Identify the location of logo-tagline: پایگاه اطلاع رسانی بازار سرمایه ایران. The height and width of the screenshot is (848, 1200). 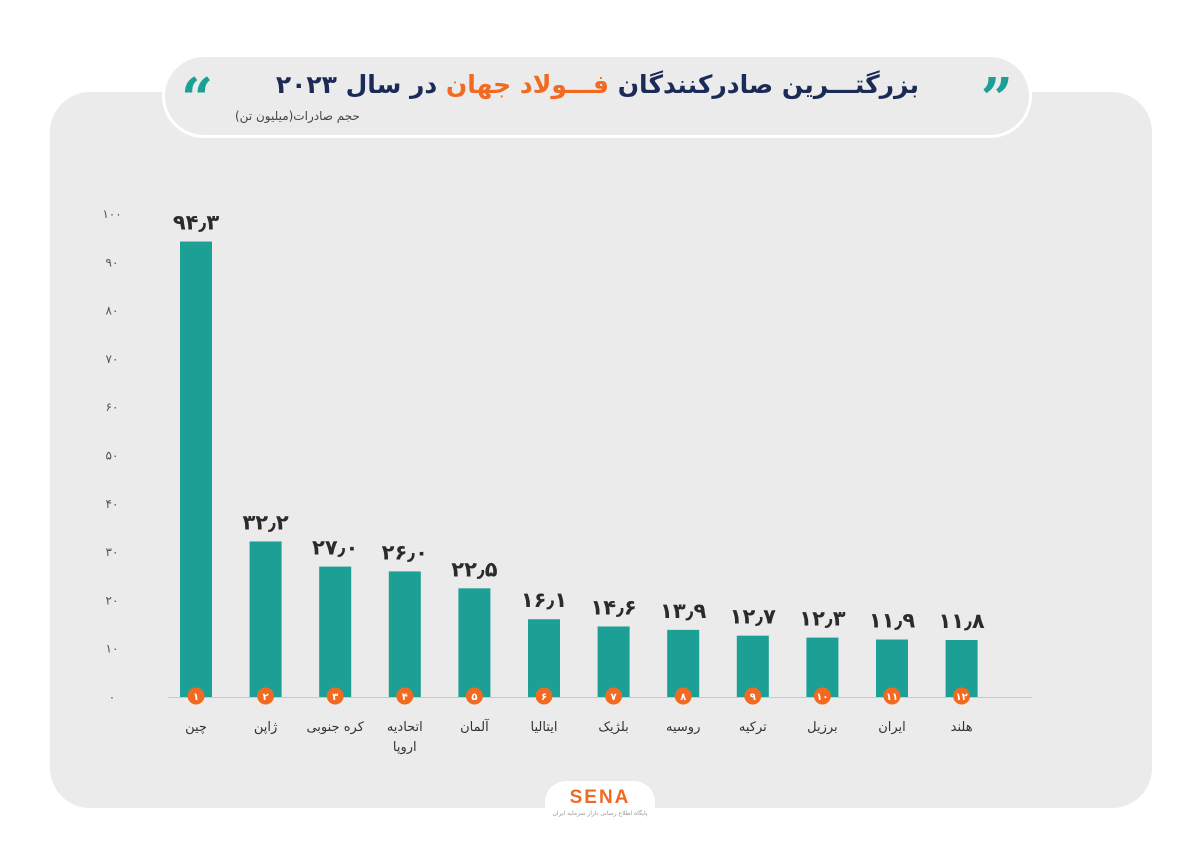
(600, 813).